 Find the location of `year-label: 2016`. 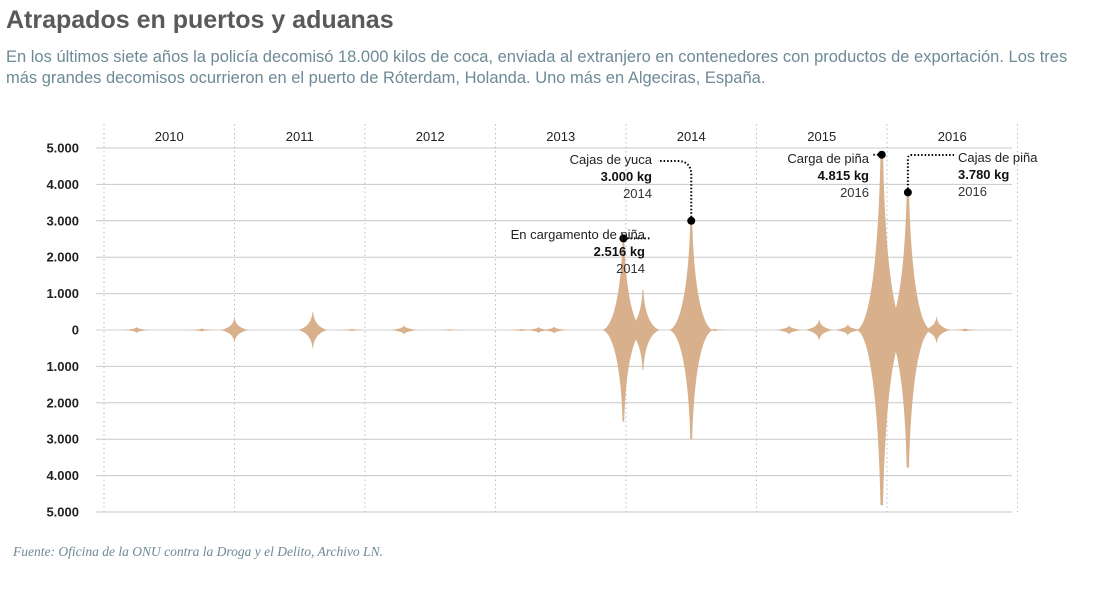

year-label: 2016 is located at coordinates (952, 136).